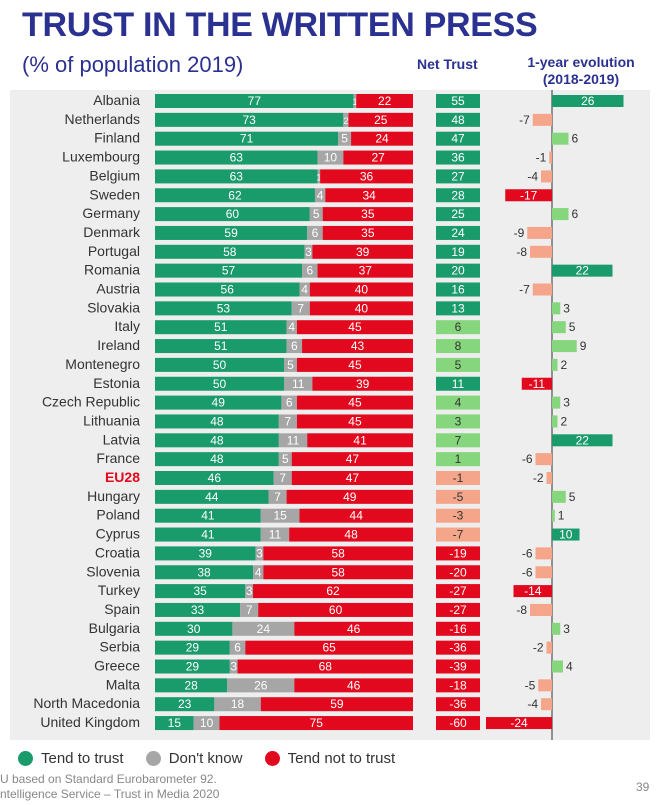 This screenshot has height=805, width=670. Describe the element at coordinates (539, 232) in the screenshot. I see `evolution-bar-denmark` at that location.